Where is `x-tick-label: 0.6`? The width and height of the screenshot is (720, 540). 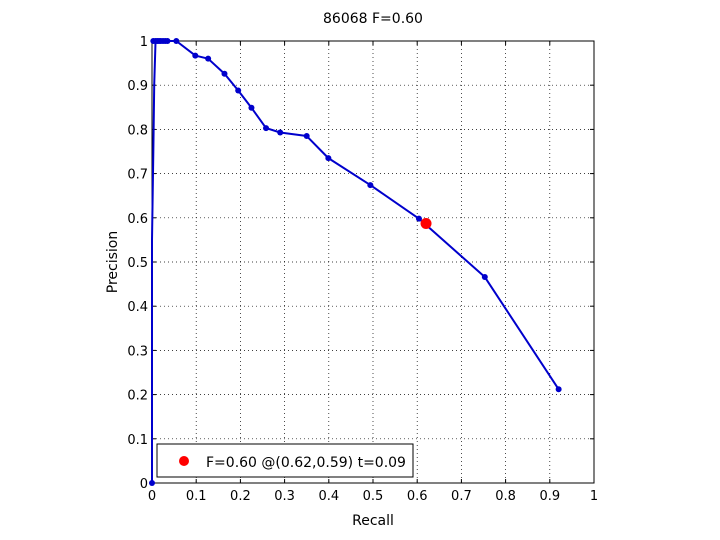
x-tick-label: 0.6 is located at coordinates (417, 496).